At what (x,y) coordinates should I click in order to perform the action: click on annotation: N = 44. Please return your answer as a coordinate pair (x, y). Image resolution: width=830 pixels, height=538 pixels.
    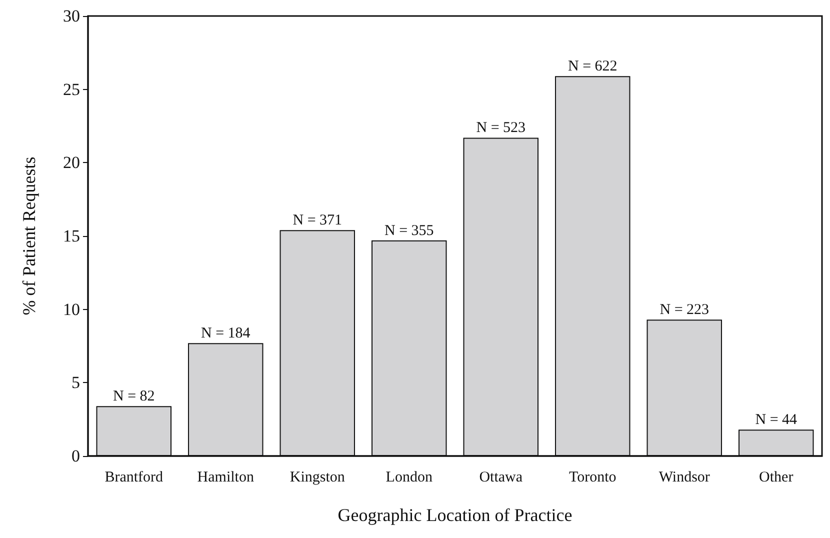
    Looking at the image, I should click on (776, 420).